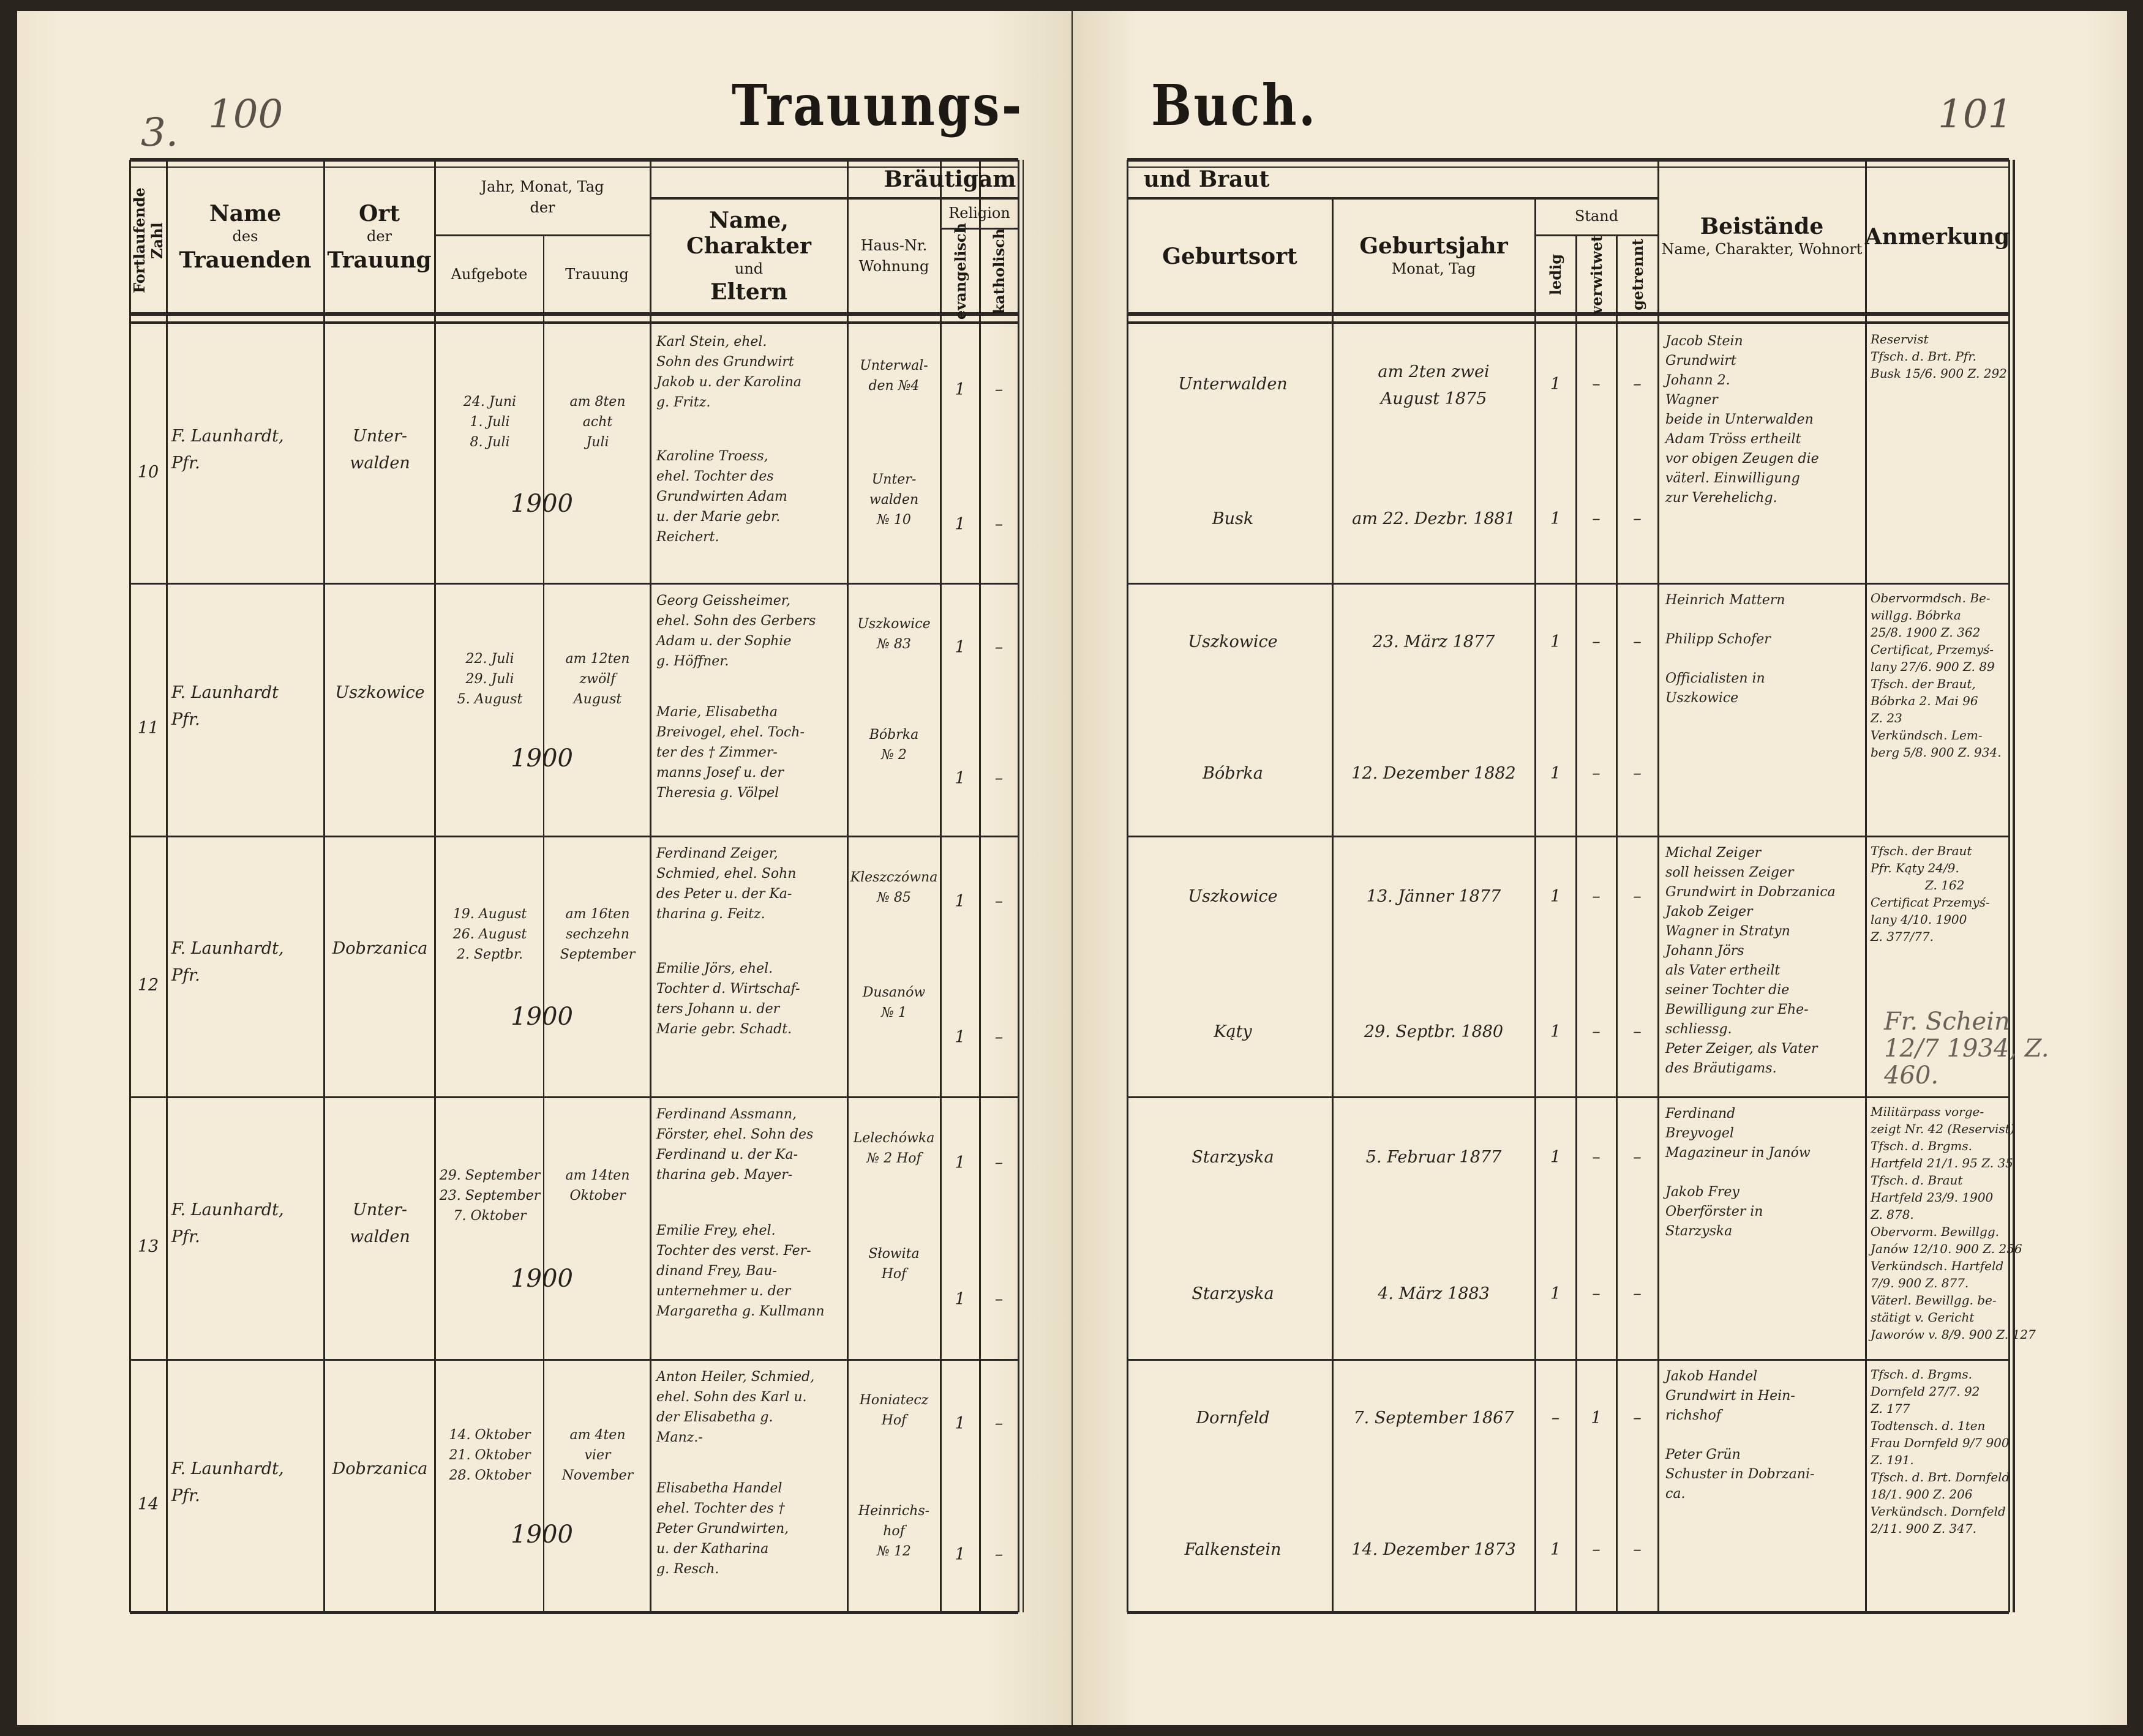  What do you see at coordinates (1233, 774) in the screenshot?
I see `bride-birthplace: Bóbrka` at bounding box center [1233, 774].